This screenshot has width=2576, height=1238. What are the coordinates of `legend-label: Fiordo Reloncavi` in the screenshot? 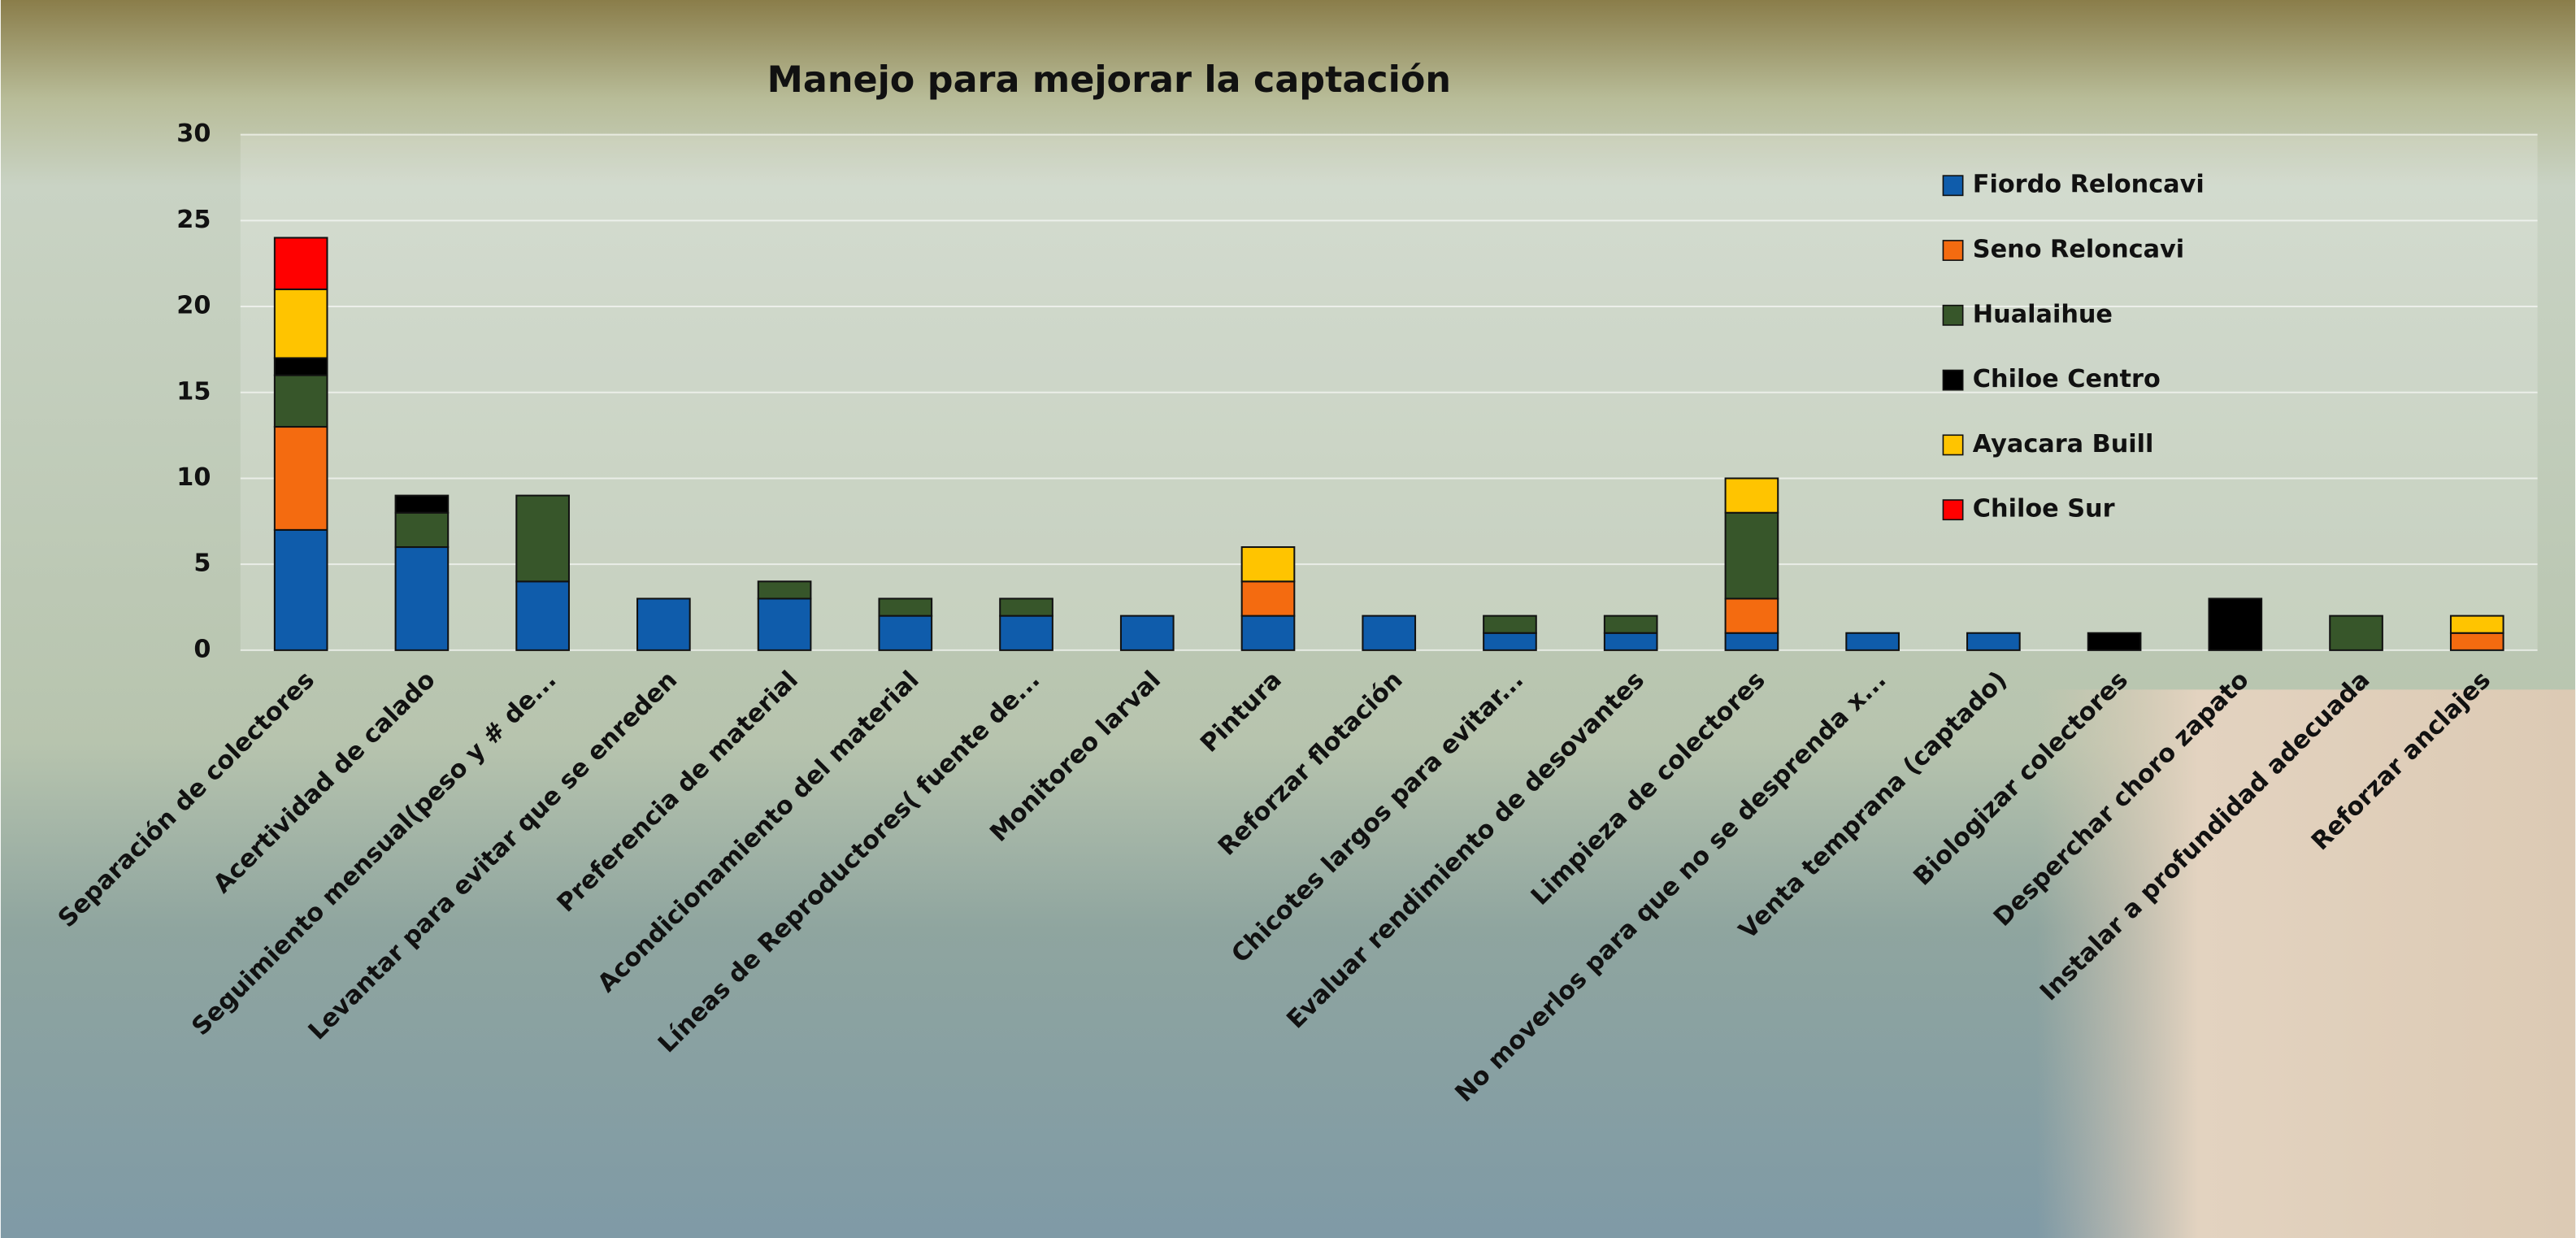 It's located at (2089, 185).